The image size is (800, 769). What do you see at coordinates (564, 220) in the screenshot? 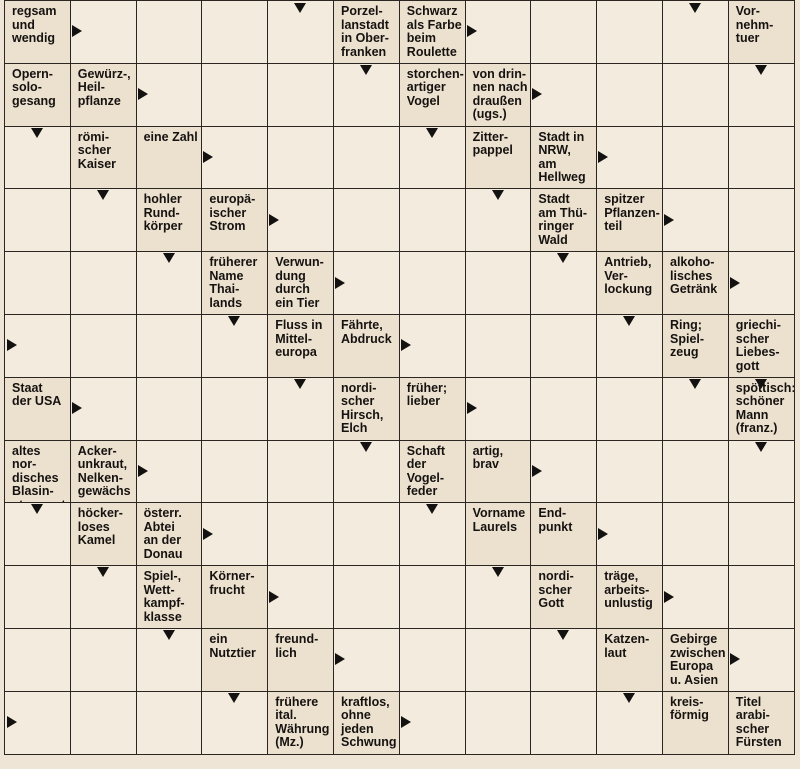
I see `clue-cell: Stadt am Thü- ringer Wald` at bounding box center [564, 220].